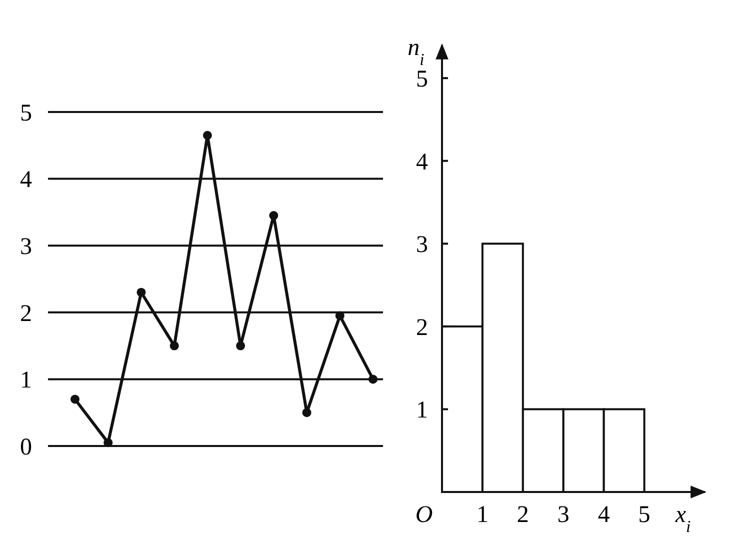 The height and width of the screenshot is (552, 733). What do you see at coordinates (416, 51) in the screenshot?
I see `y-axis-title: n$_{i}$` at bounding box center [416, 51].